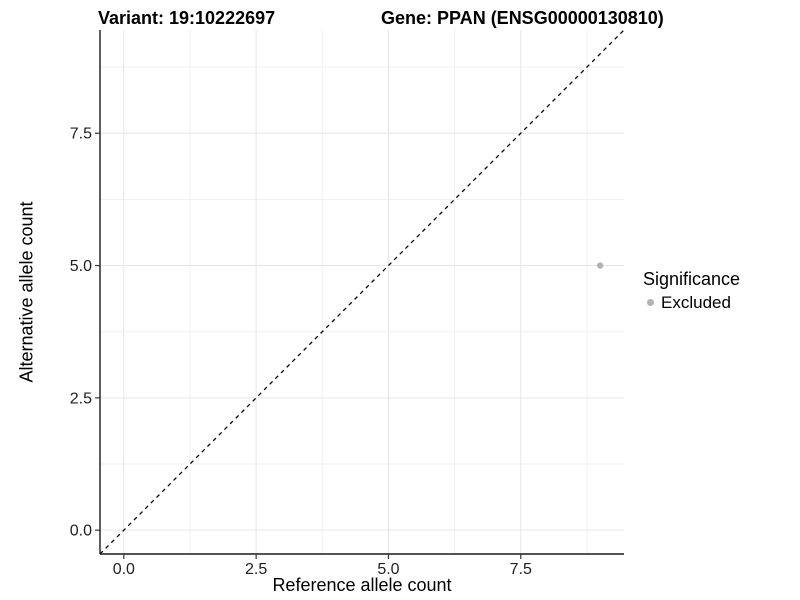 The height and width of the screenshot is (600, 800). What do you see at coordinates (522, 18) in the screenshot?
I see `gene-title: Gene: PPAN (ENSG00000130810)` at bounding box center [522, 18].